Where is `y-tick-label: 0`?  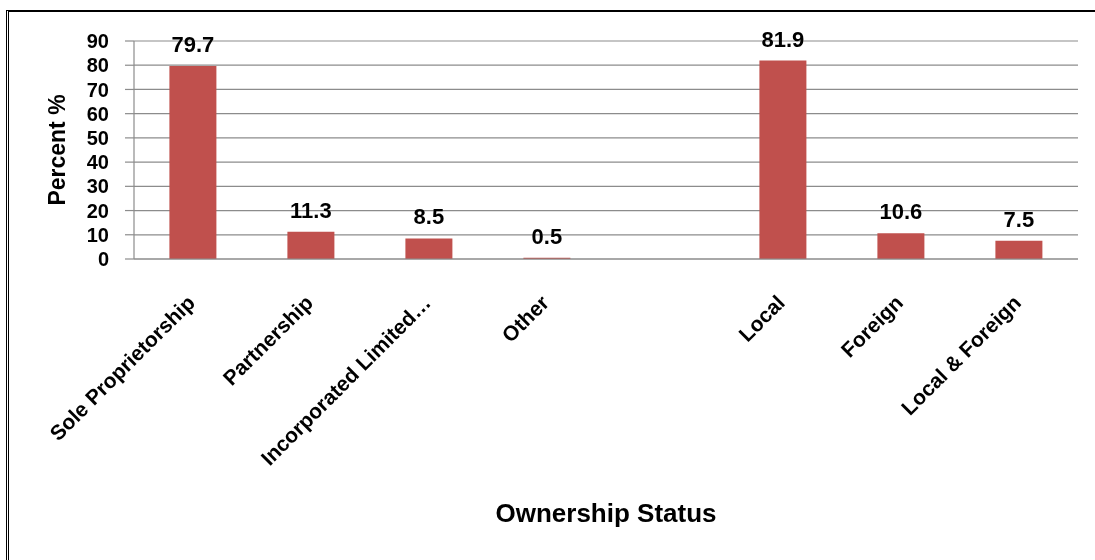 y-tick-label: 0 is located at coordinates (103, 259).